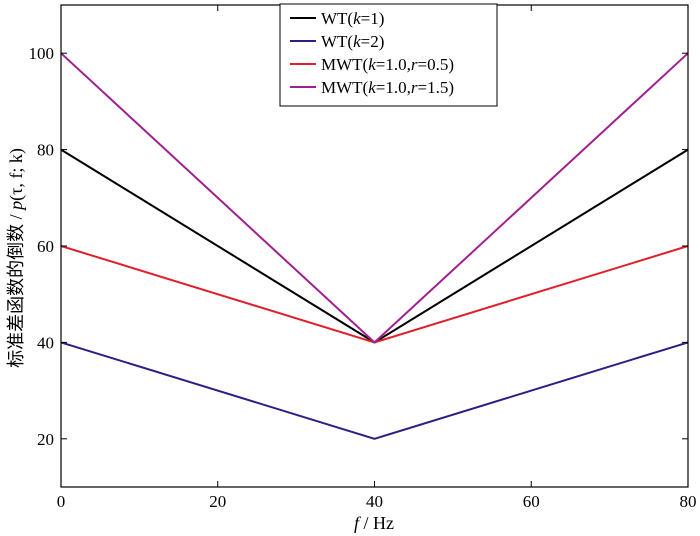 The width and height of the screenshot is (700, 536). Describe the element at coordinates (352, 18) in the screenshot. I see `legend-label-1: WT(k=1)` at that location.